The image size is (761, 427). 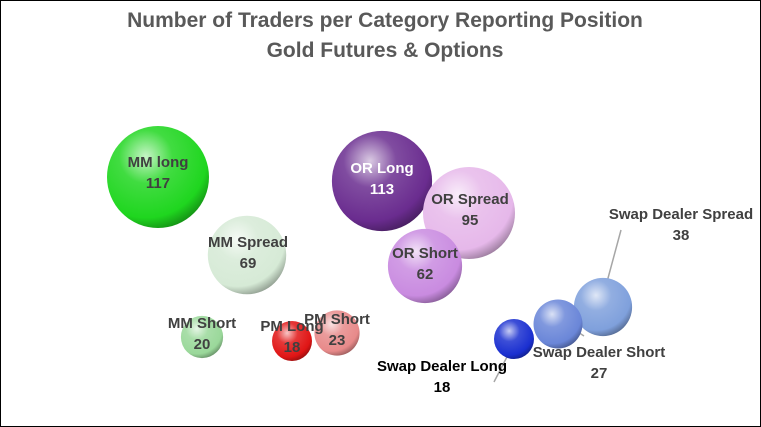 What do you see at coordinates (603, 307) in the screenshot?
I see `bubble-swap-dealer-spread` at bounding box center [603, 307].